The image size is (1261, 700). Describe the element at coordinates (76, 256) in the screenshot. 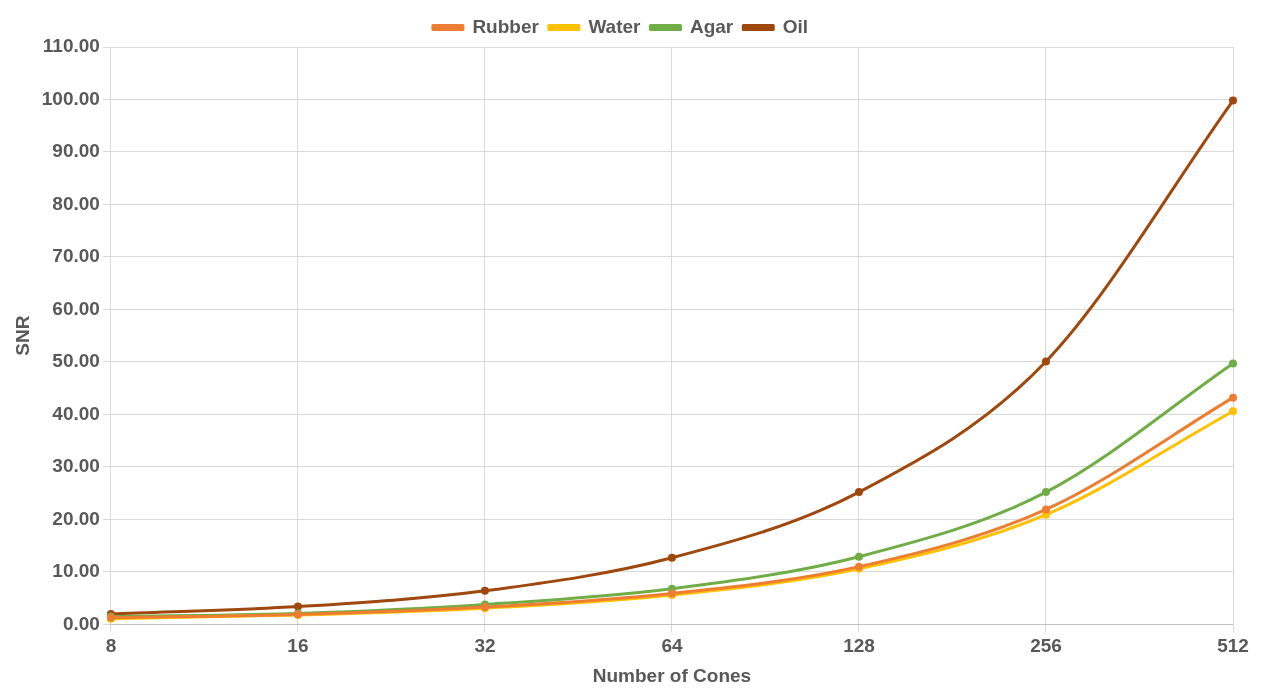

I see `y-tick-label: 70.00` at that location.